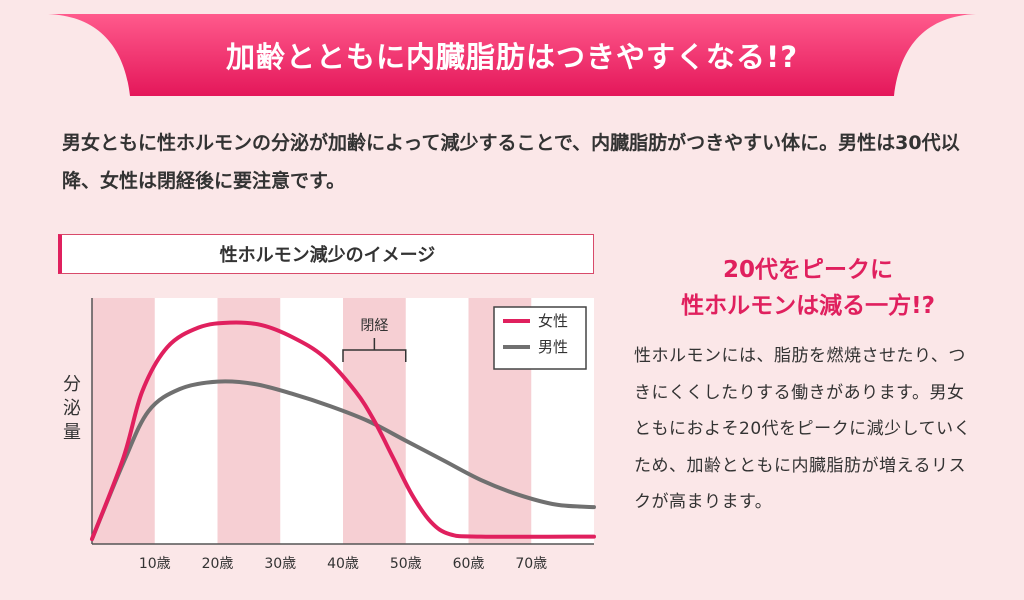  Describe the element at coordinates (343, 460) in the screenshot. I see `series-line-male` at that location.